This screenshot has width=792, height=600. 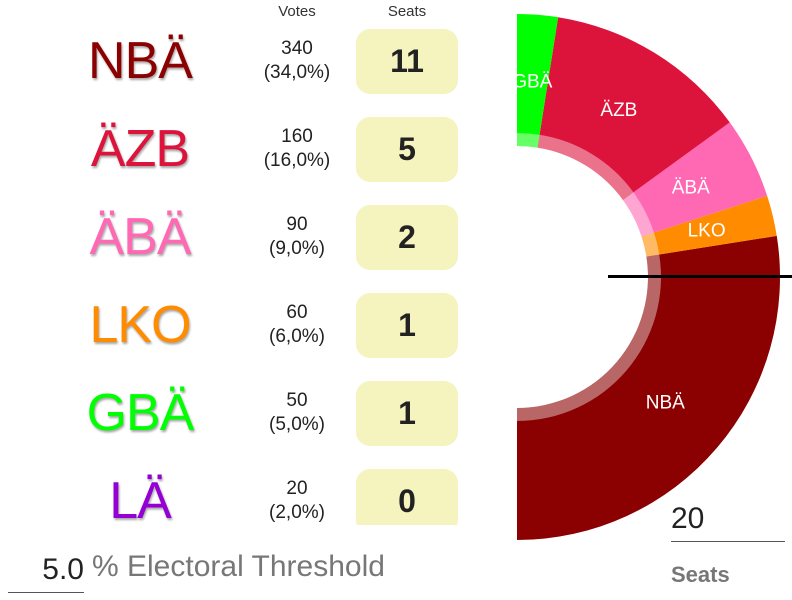 What do you see at coordinates (407, 497) in the screenshot?
I see `seat-count: 0` at bounding box center [407, 497].